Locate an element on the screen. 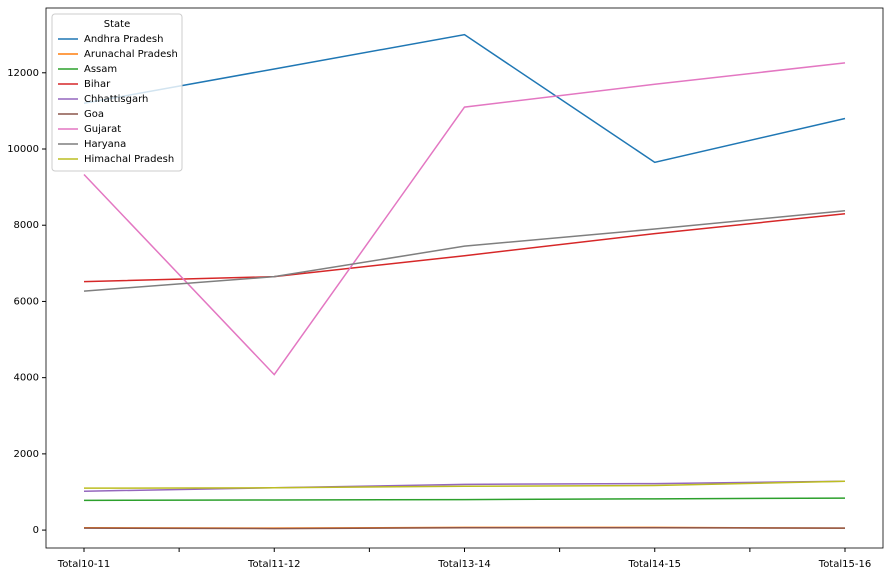 The image size is (893, 582). legend-label: Haryana is located at coordinates (105, 144).